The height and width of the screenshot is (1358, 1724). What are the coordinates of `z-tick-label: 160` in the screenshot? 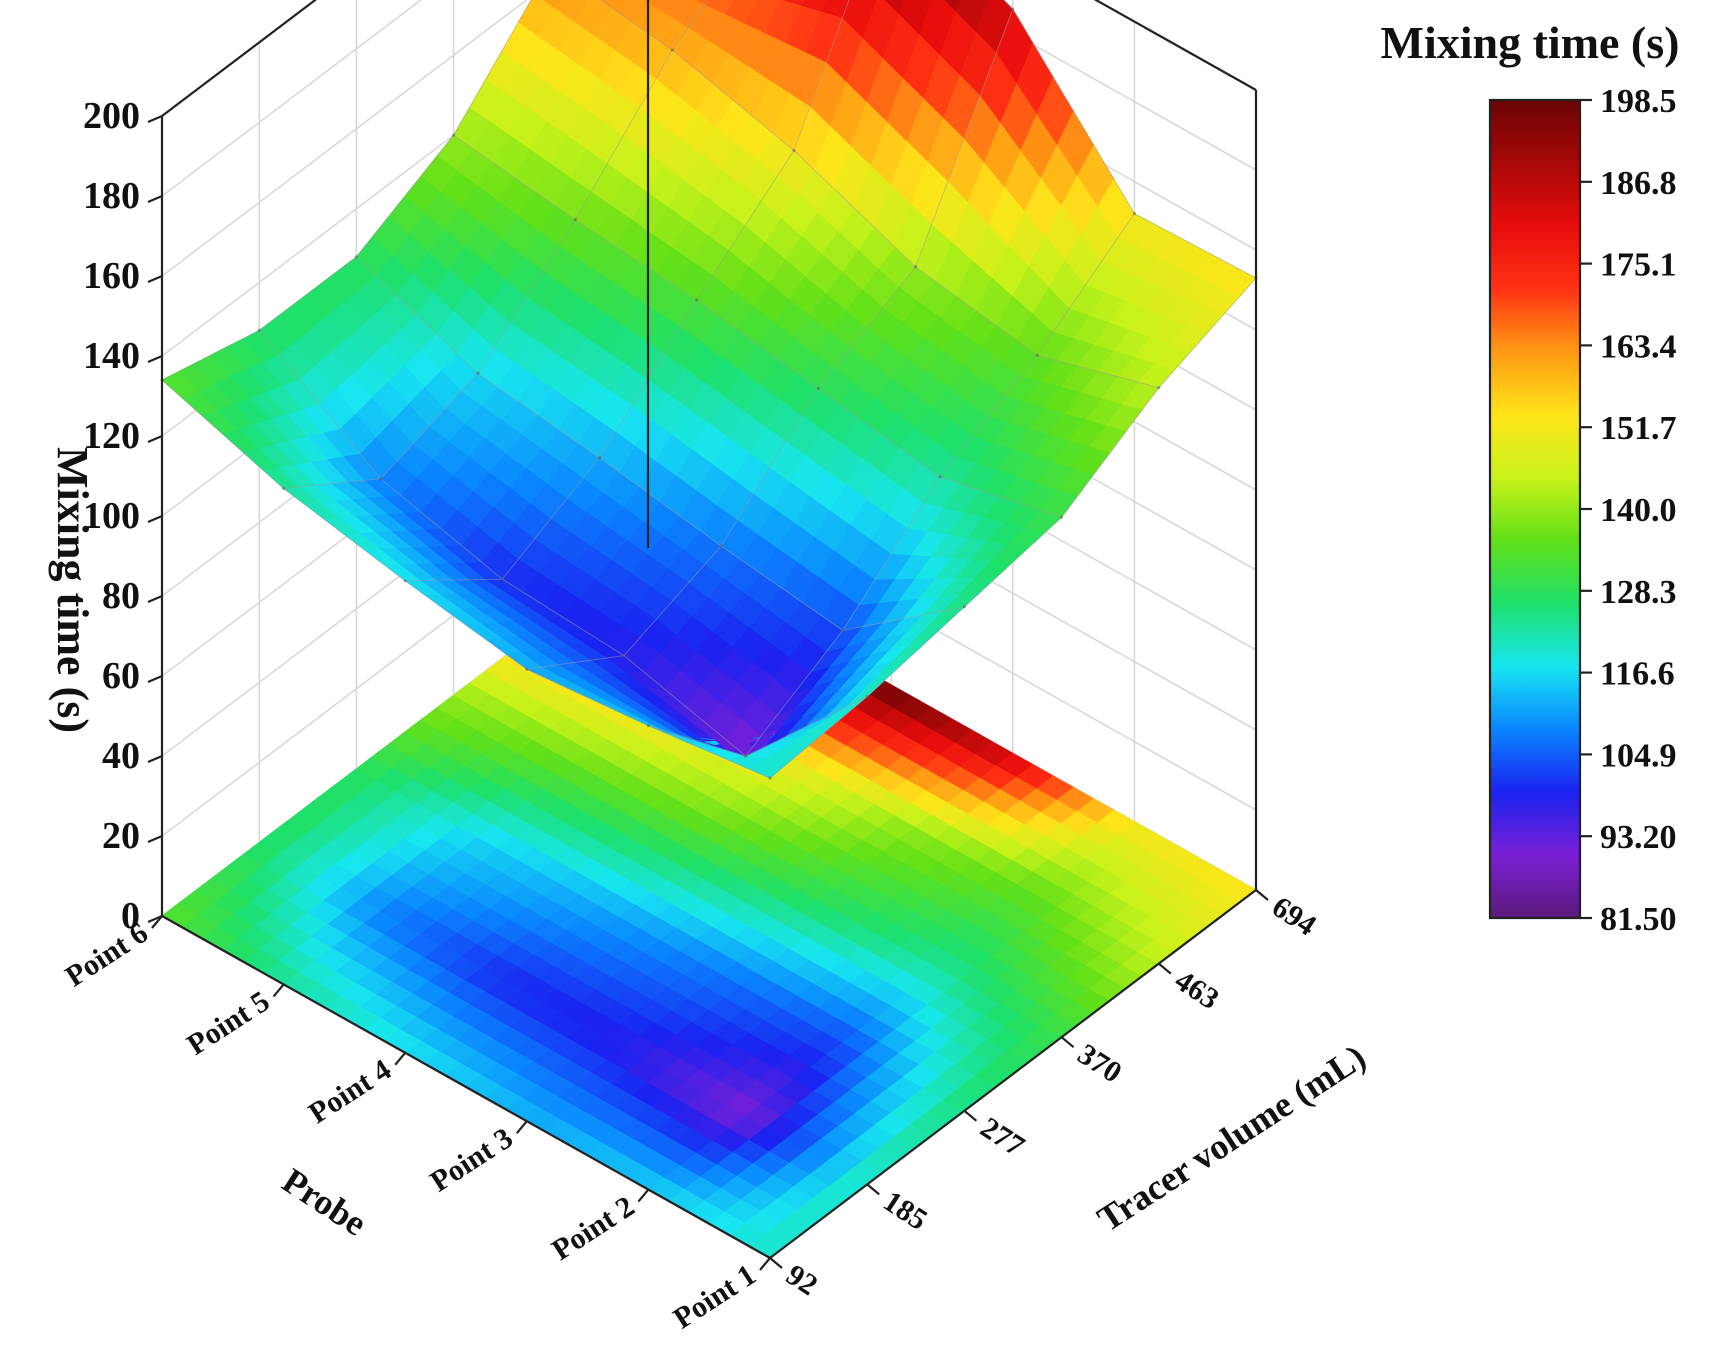 It's located at (111, 276).